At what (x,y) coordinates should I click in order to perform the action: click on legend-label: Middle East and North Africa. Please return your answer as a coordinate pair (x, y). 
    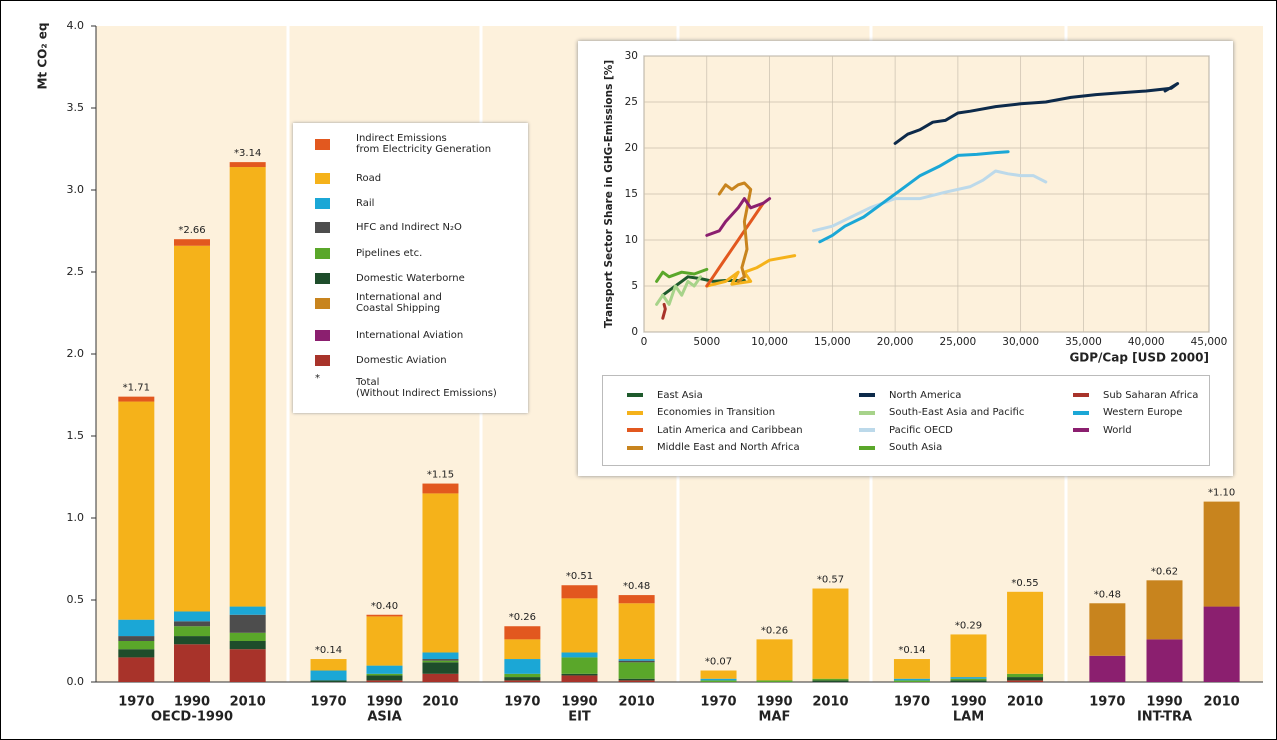
    Looking at the image, I should click on (728, 447).